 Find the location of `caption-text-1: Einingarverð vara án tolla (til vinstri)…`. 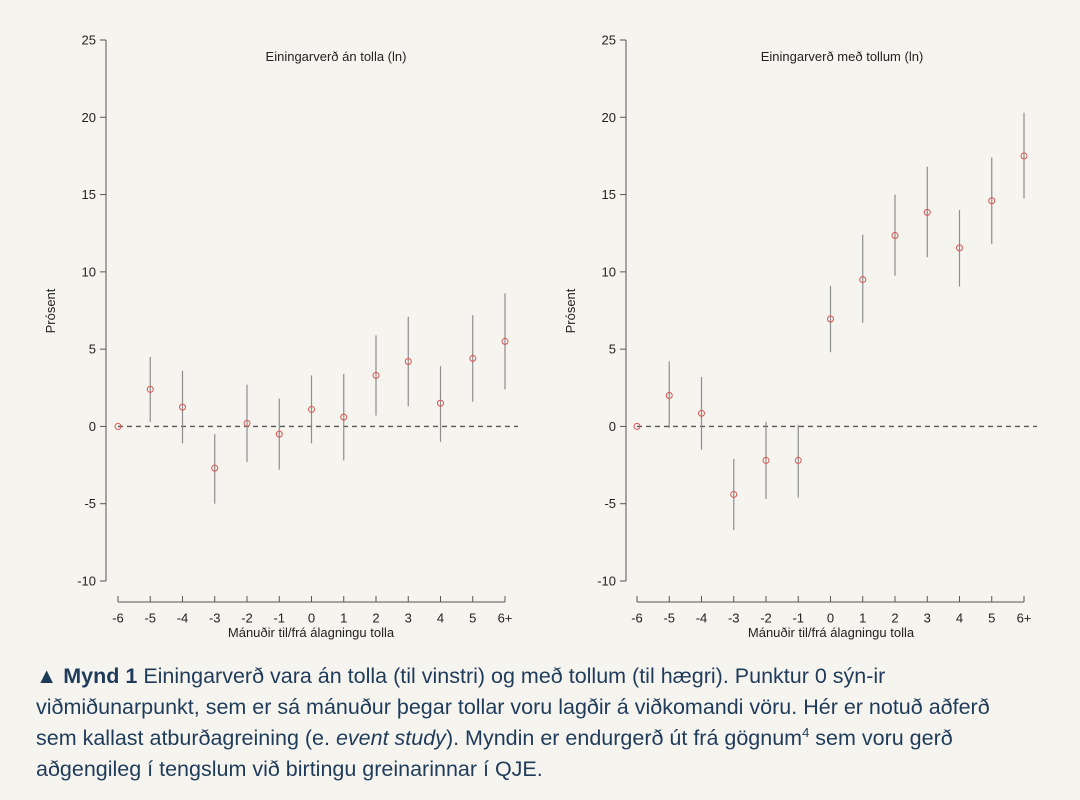

caption-text-1: Einingarverð vara án tolla (til vinstri)… is located at coordinates (513, 707).